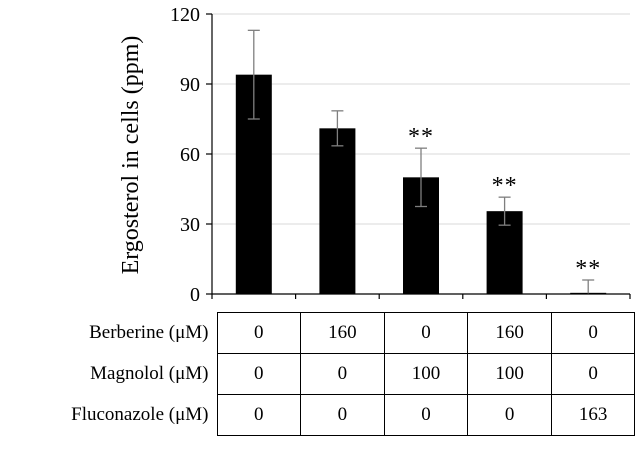 This screenshot has width=636, height=450. I want to click on y-axis-label: Ergosterol in cells (ppm), so click(131, 155).